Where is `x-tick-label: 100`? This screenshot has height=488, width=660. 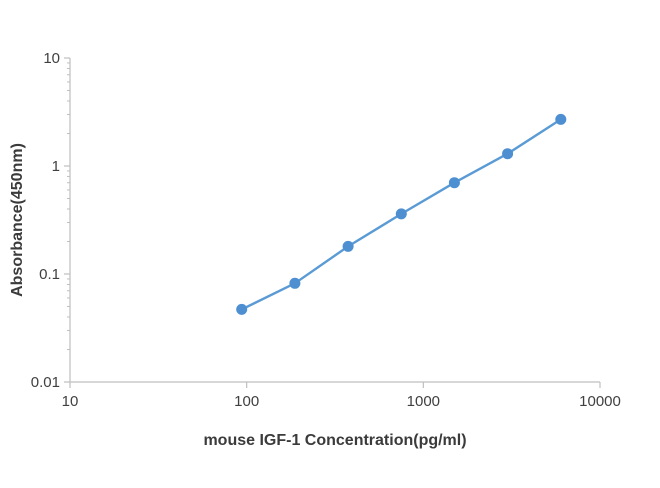 x-tick-label: 100 is located at coordinates (246, 401).